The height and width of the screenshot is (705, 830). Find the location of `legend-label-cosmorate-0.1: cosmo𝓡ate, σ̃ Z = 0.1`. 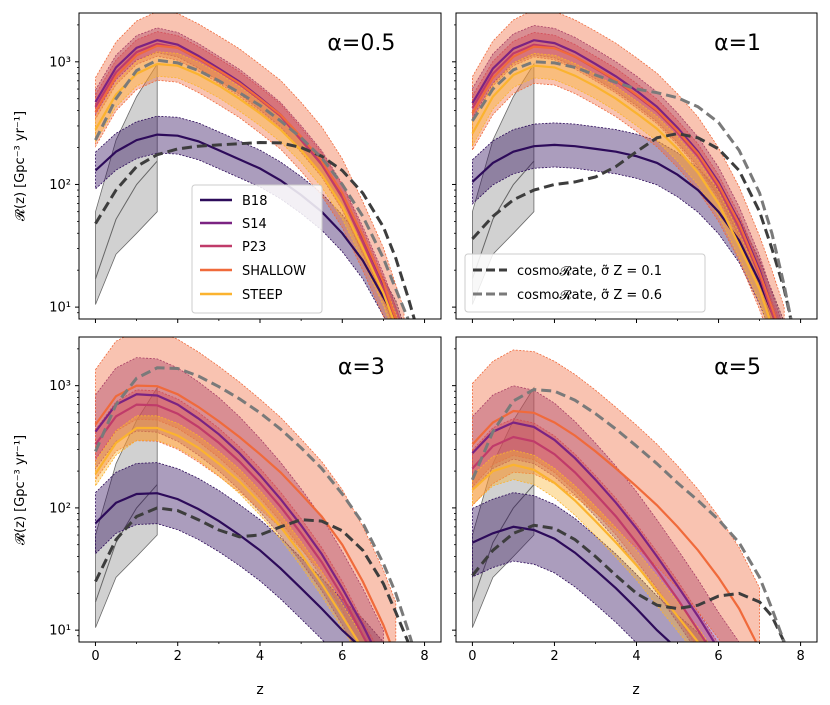

legend-label-cosmorate-0.1: cosmo𝓡ate, σ̃ Z = 0.1 is located at coordinates (589, 271).